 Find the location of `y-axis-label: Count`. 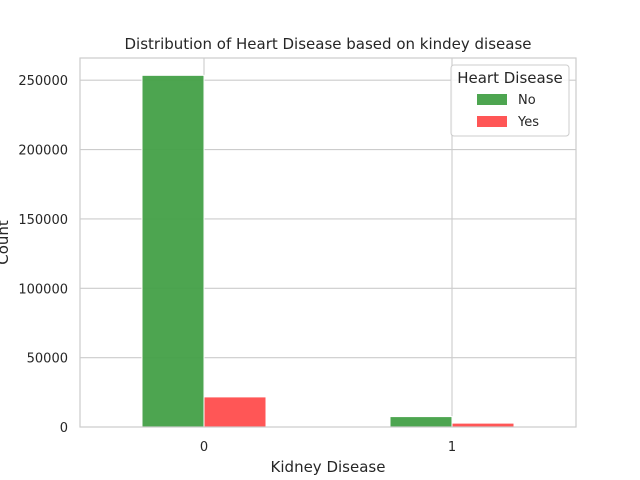

y-axis-label: Count is located at coordinates (6, 242).